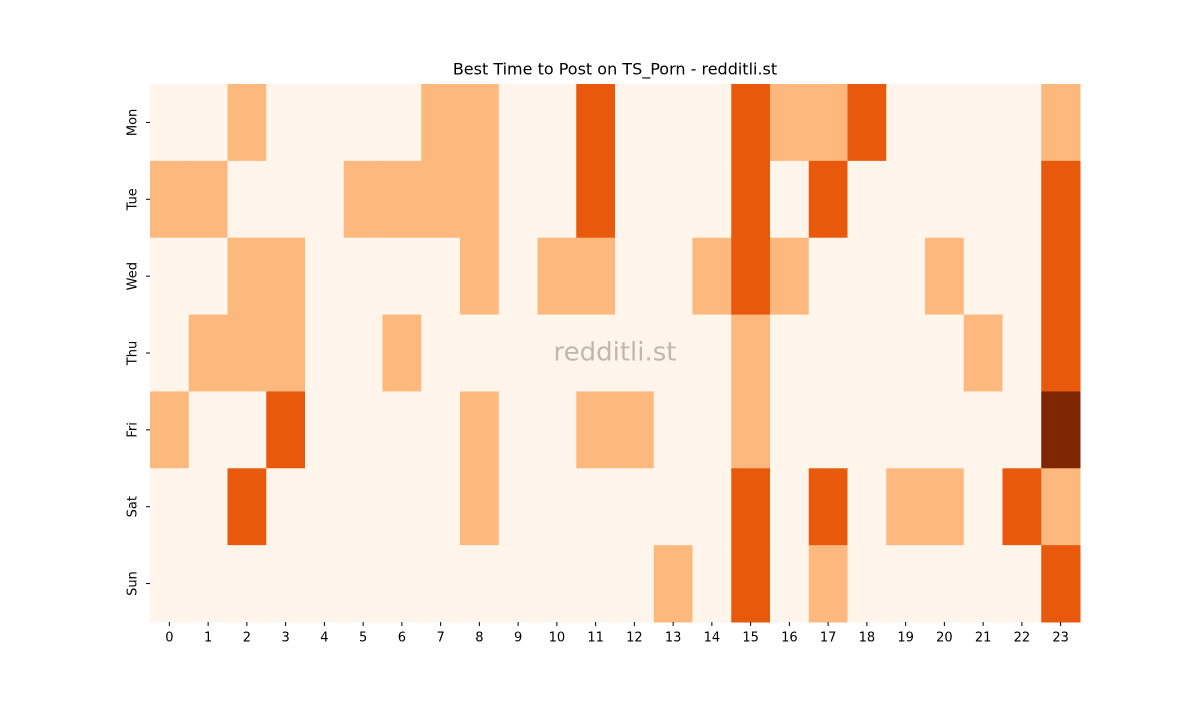 This screenshot has width=1200, height=704. Describe the element at coordinates (169, 638) in the screenshot. I see `x-tick-label: 0` at that location.